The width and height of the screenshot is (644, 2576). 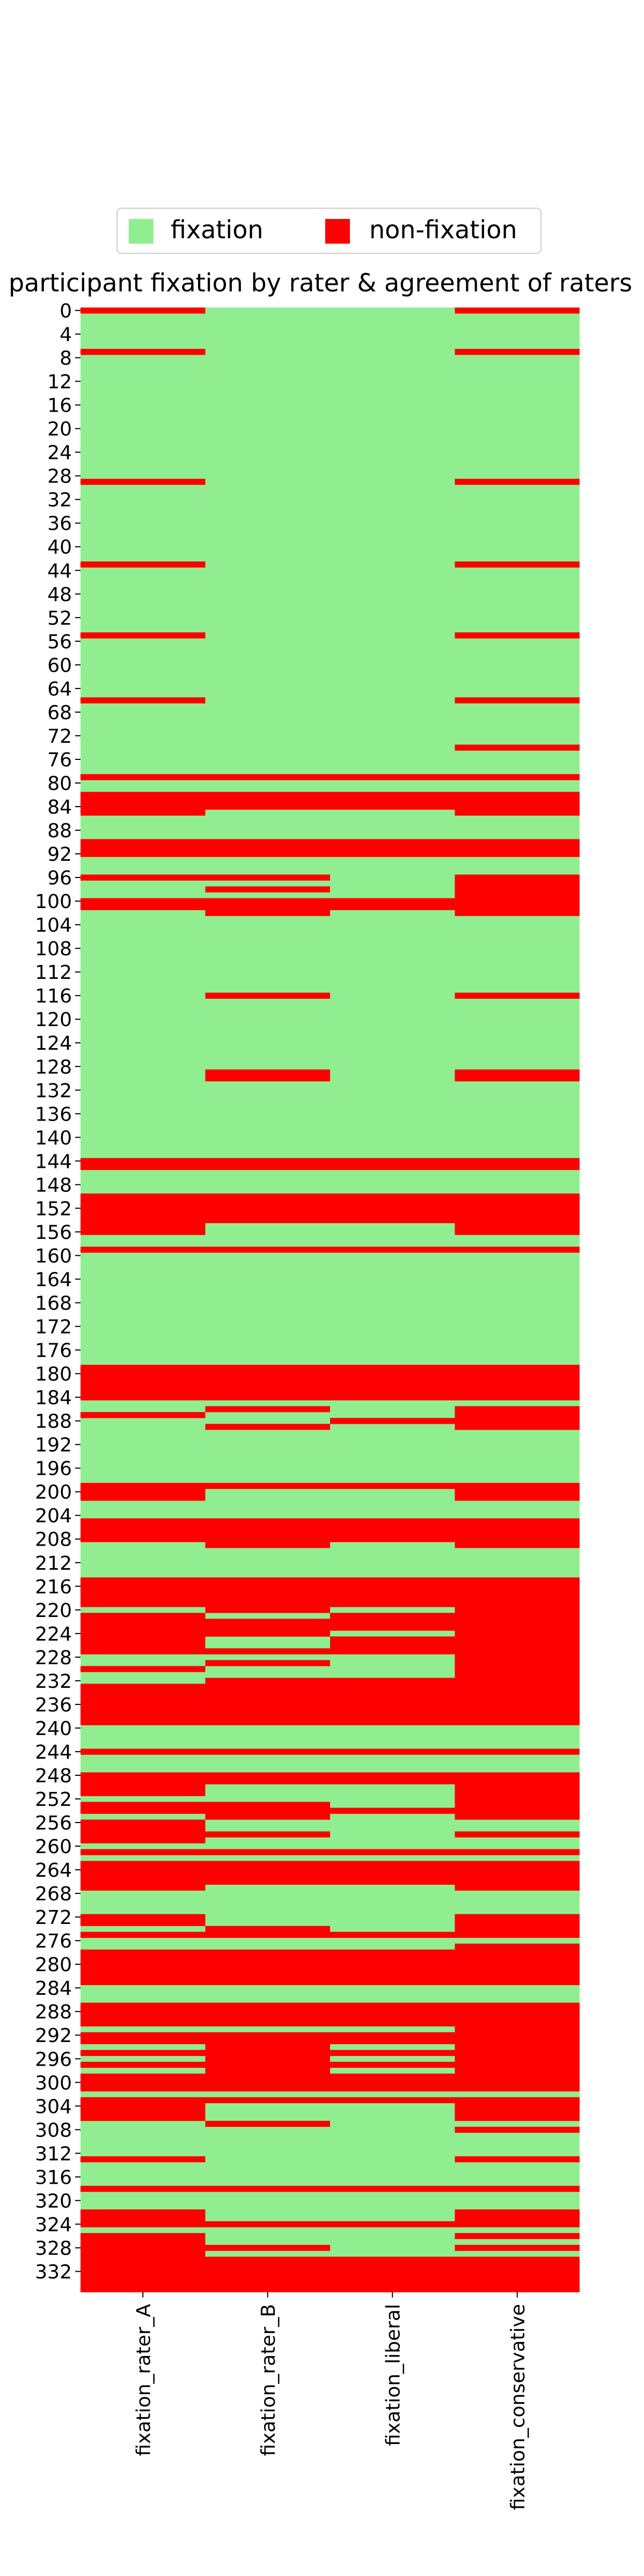 I want to click on y-tick-label: 320, so click(x=53, y=2201).